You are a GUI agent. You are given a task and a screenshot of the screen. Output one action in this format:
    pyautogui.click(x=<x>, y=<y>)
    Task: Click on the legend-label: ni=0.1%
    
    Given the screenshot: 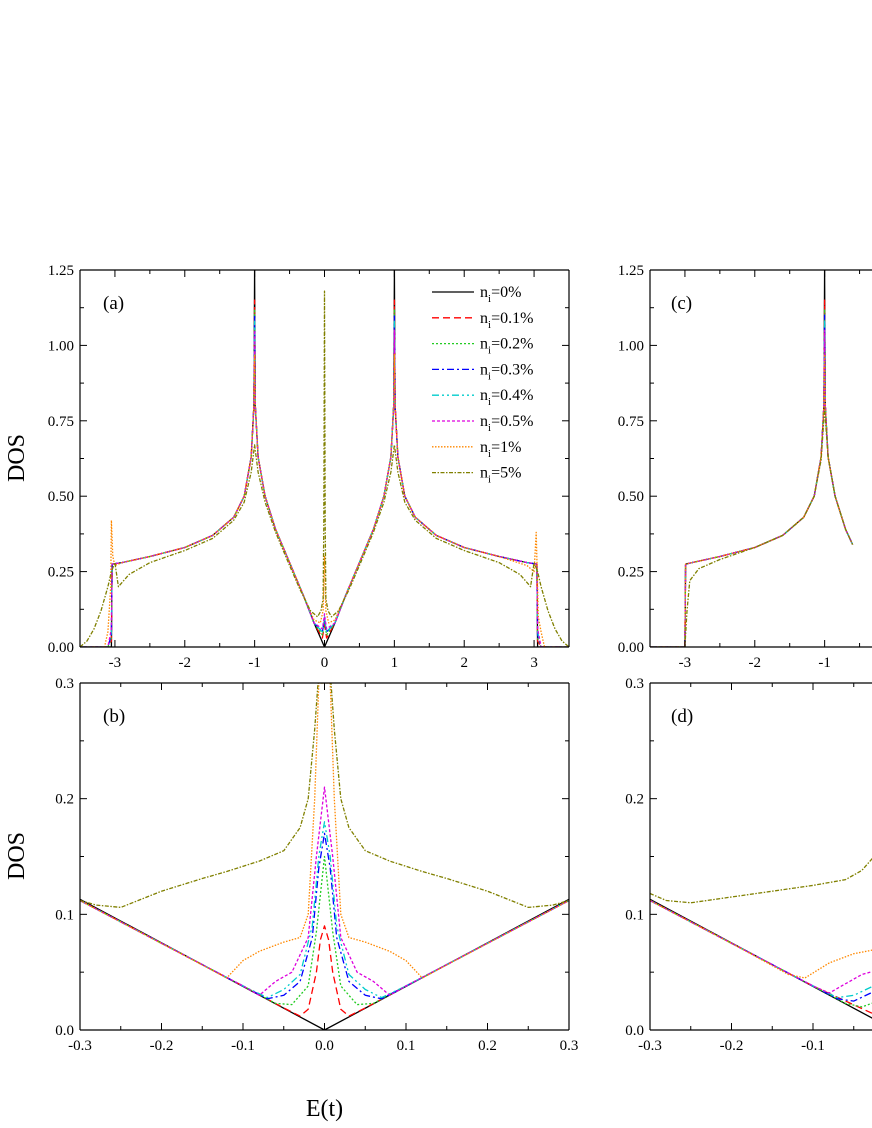 What is the action you would take?
    pyautogui.click(x=506, y=320)
    